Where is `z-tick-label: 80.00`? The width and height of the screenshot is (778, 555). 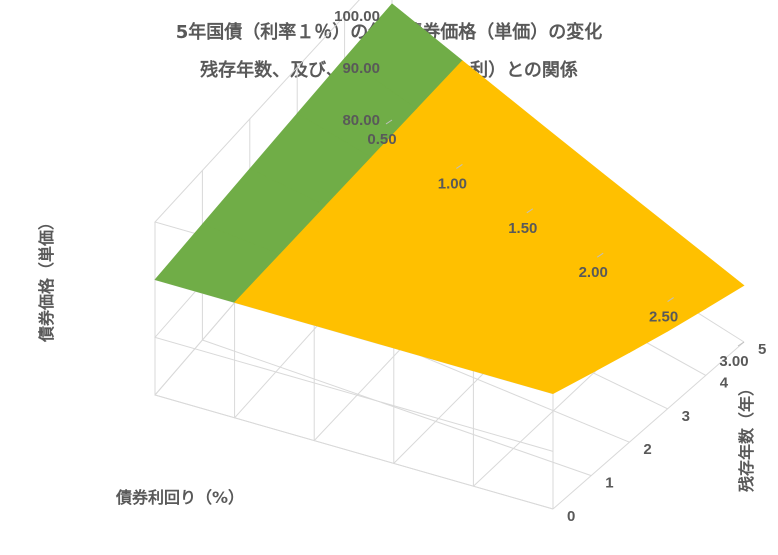
z-tick-label: 80.00 is located at coordinates (361, 120).